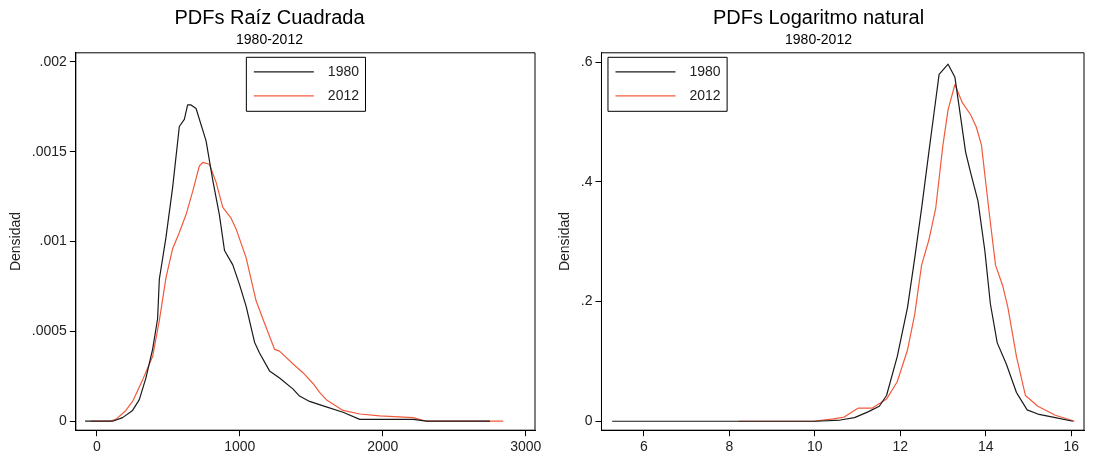 Image resolution: width=1098 pixels, height=463 pixels. What do you see at coordinates (53, 60) in the screenshot?
I see `y-tick-label: .002` at bounding box center [53, 60].